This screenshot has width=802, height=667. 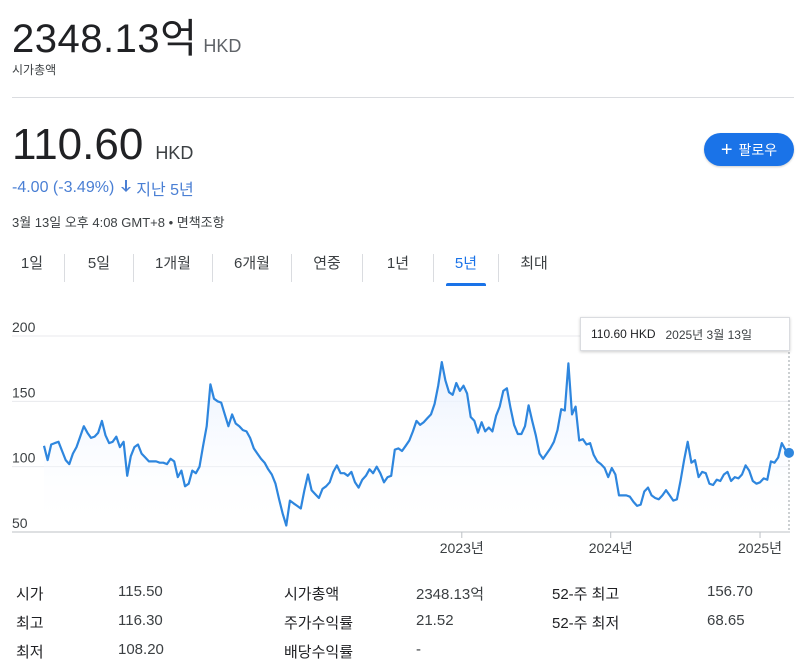 I want to click on stat-value: 108.20, so click(x=141, y=649).